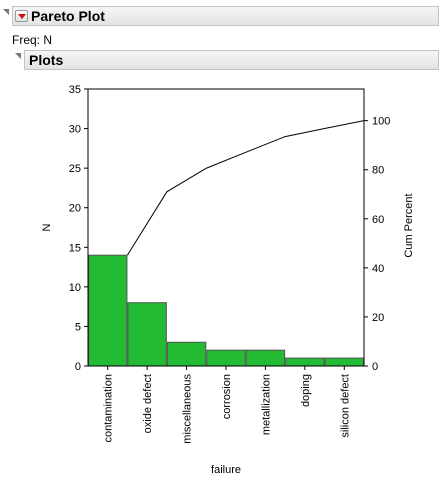  I want to click on y2-tick-label: 40, so click(378, 269).